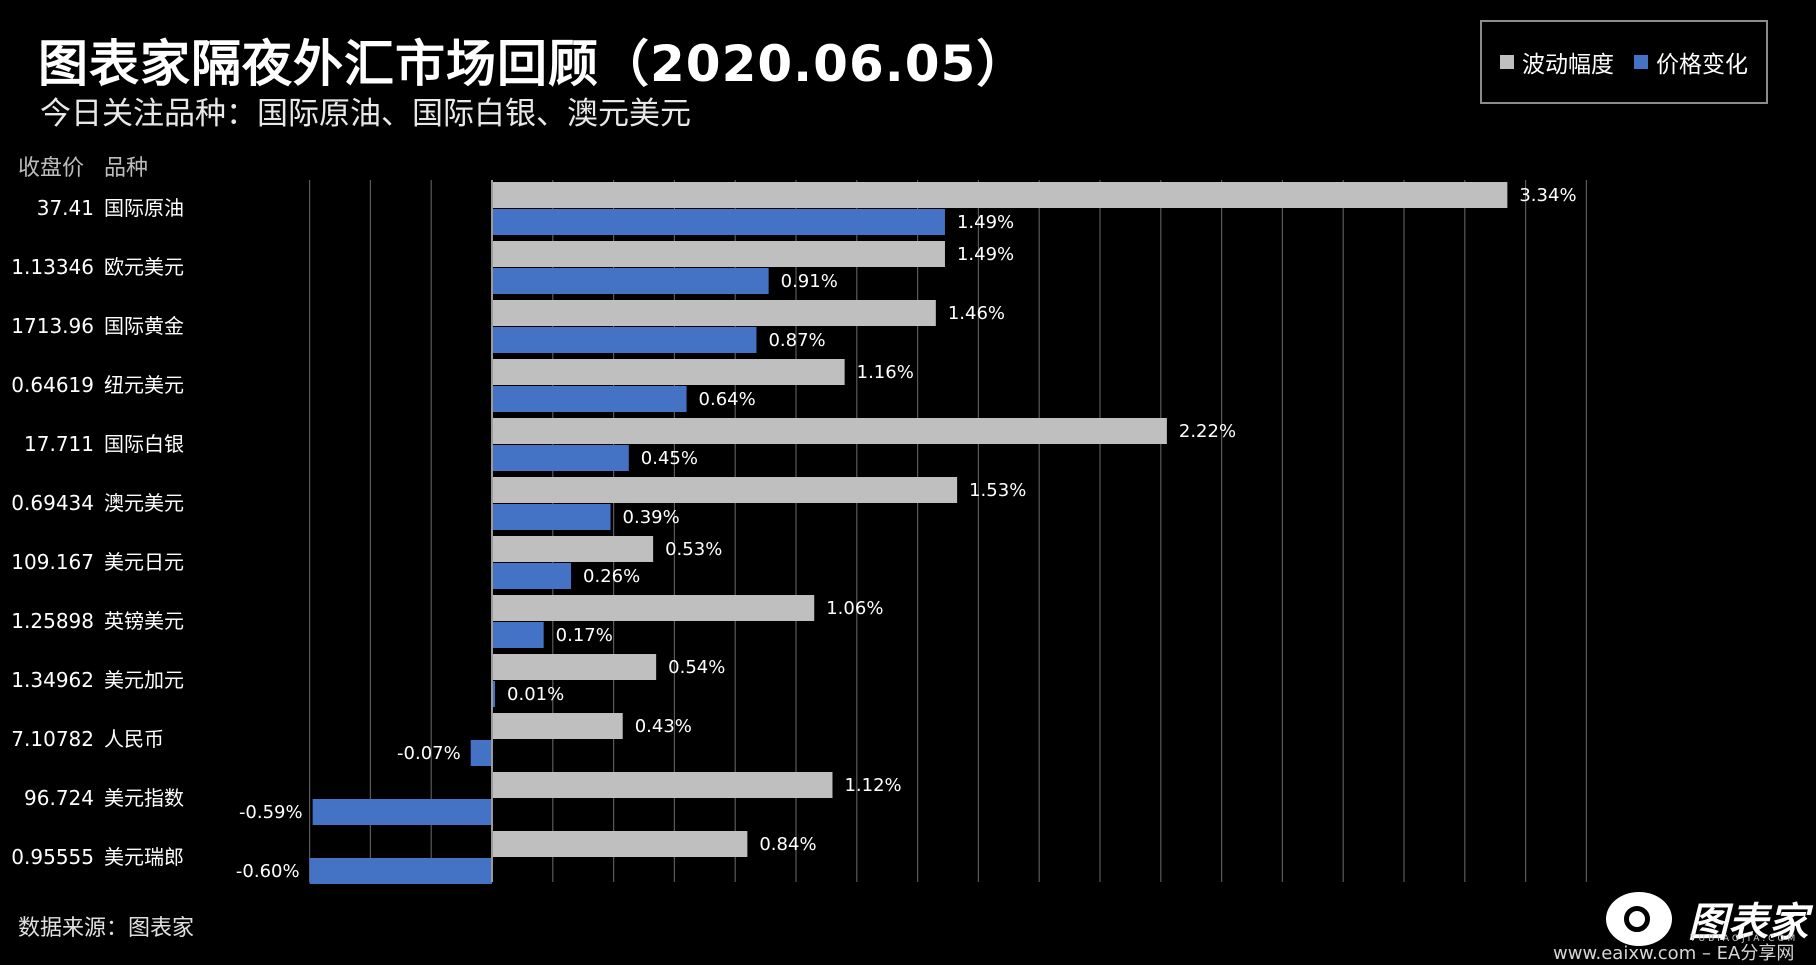  I want to click on category-label: 美元日元, so click(144, 562).